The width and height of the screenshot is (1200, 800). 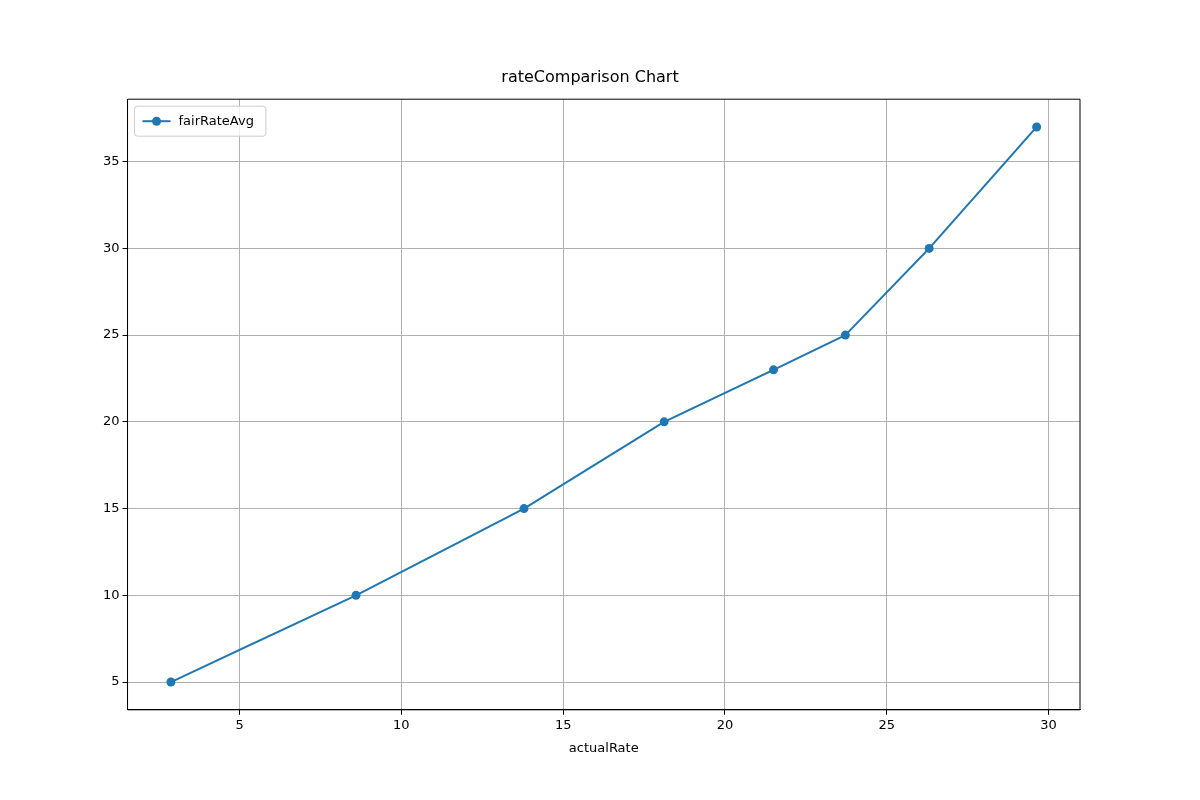 What do you see at coordinates (603, 747) in the screenshot?
I see `x-axis-title: actualRate` at bounding box center [603, 747].